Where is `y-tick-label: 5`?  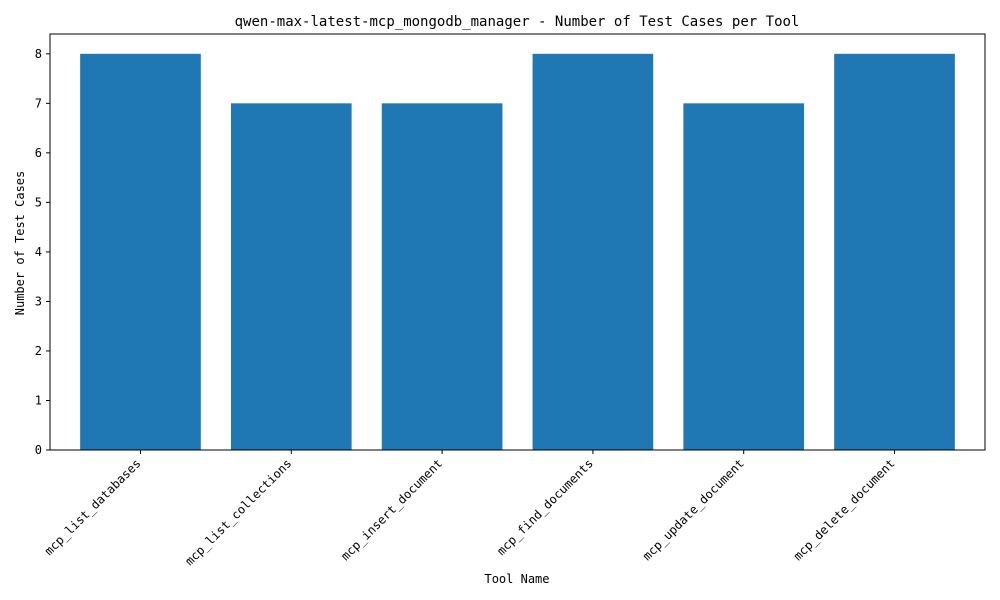 y-tick-label: 5 is located at coordinates (38, 202).